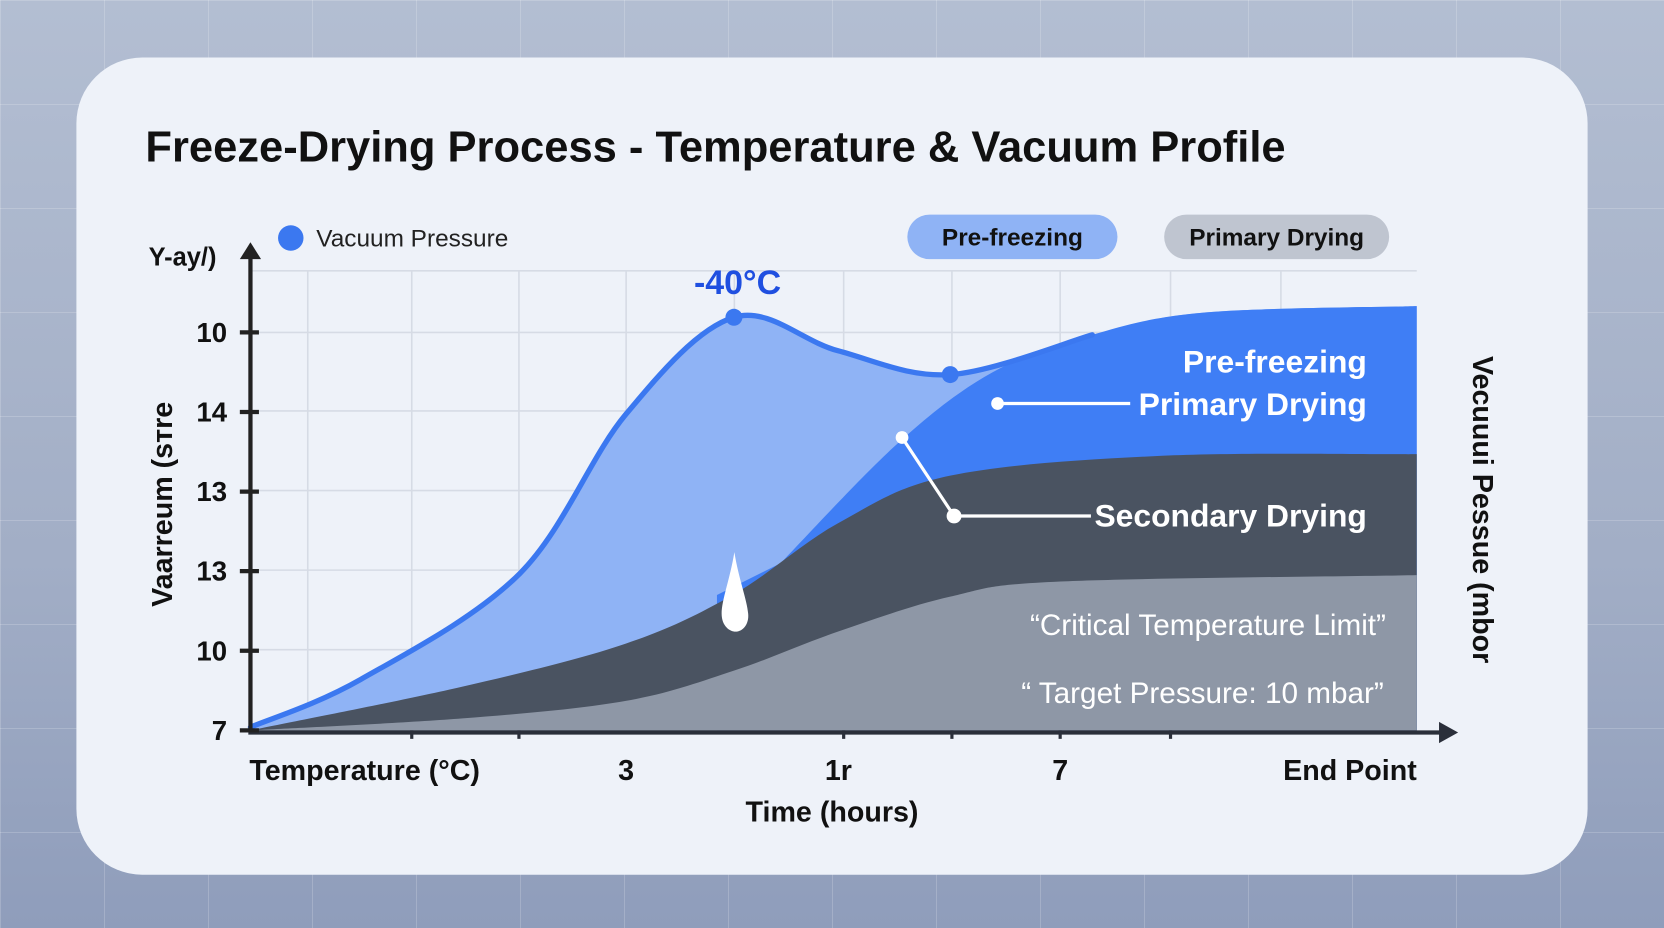  I want to click on legend-label: Vacuum Pressure, so click(412, 238).